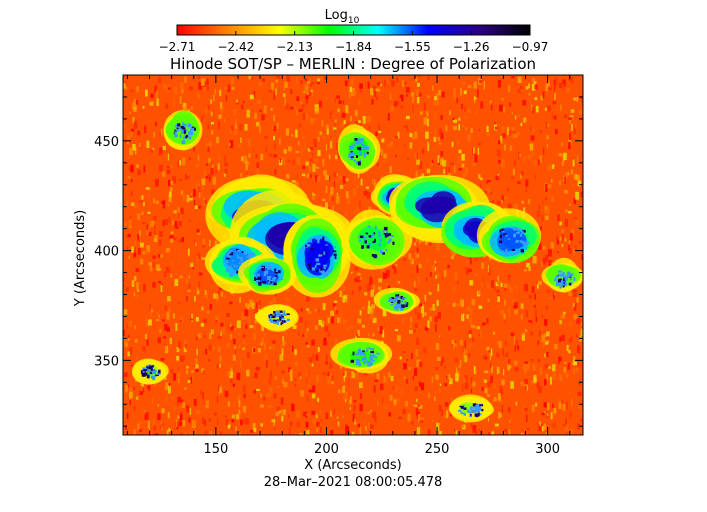 This screenshot has width=707, height=512. I want to click on polarization-region, so click(377, 239).